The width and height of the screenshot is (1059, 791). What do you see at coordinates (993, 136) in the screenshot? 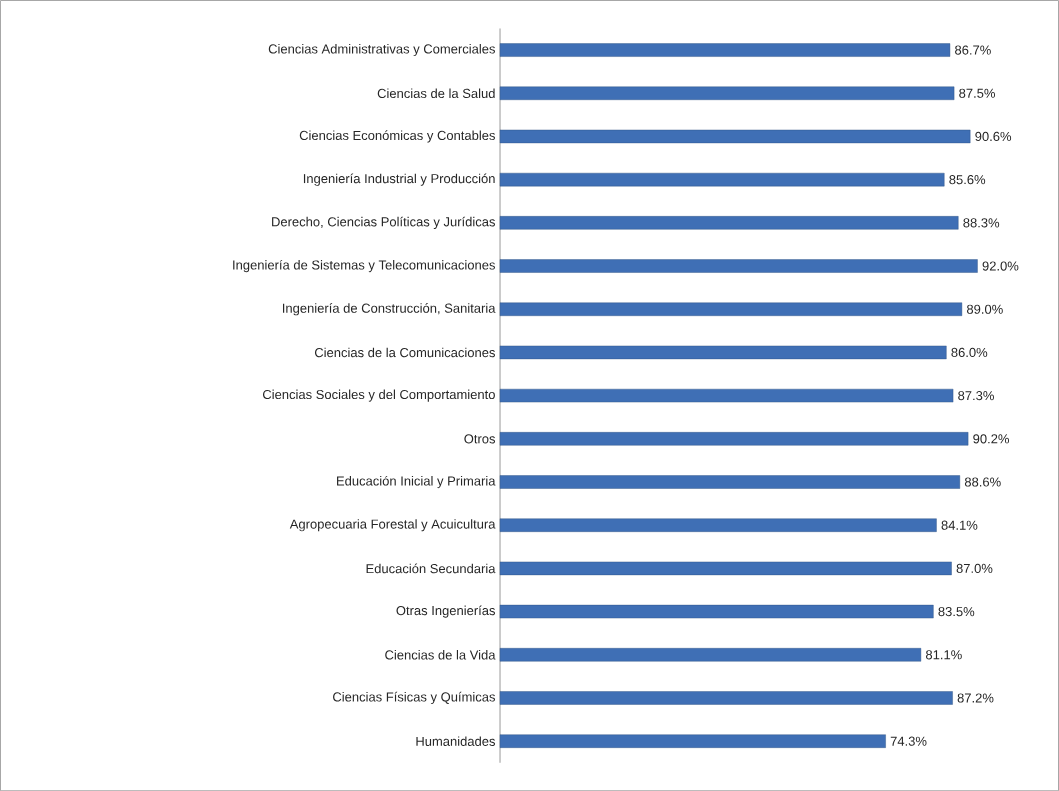
I see `data-label: 90.6%` at bounding box center [993, 136].